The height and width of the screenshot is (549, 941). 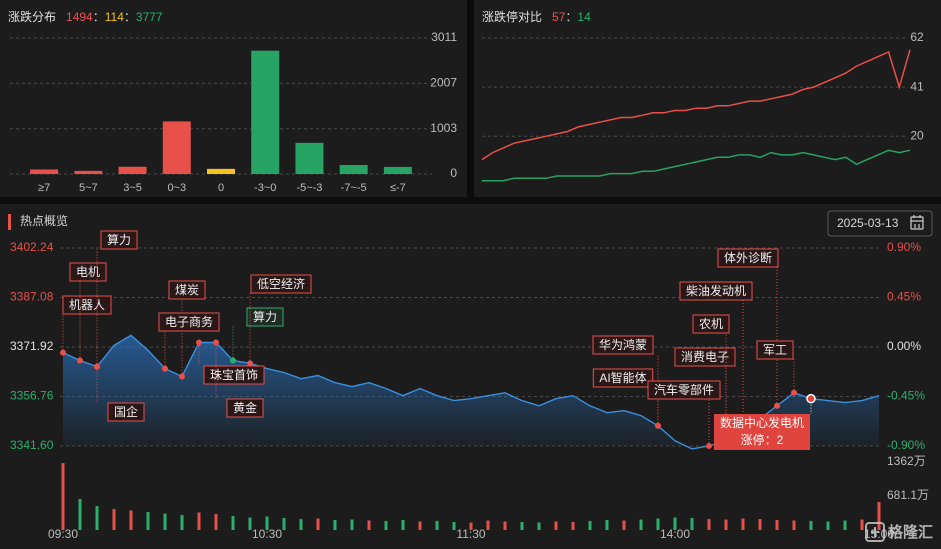 I want to click on tag-text: 珠宝首饰, so click(x=234, y=375).